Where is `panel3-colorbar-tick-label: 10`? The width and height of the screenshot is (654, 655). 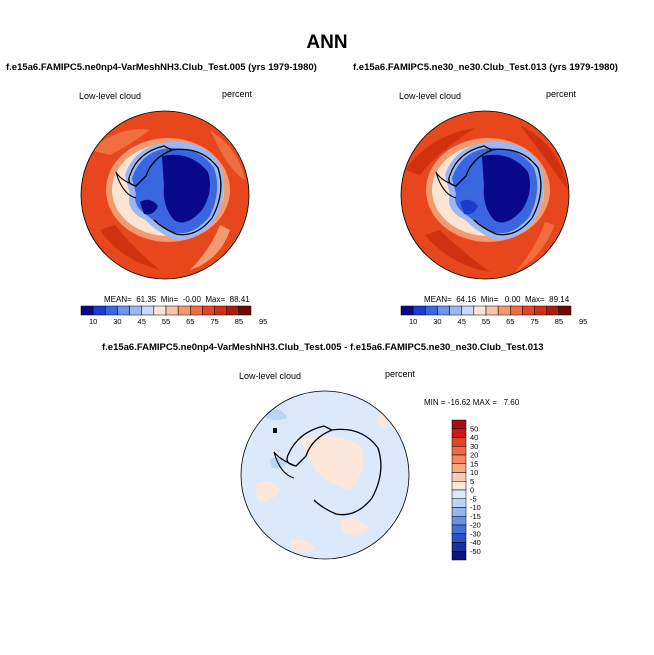
panel3-colorbar-tick-label: 10 is located at coordinates (474, 472).